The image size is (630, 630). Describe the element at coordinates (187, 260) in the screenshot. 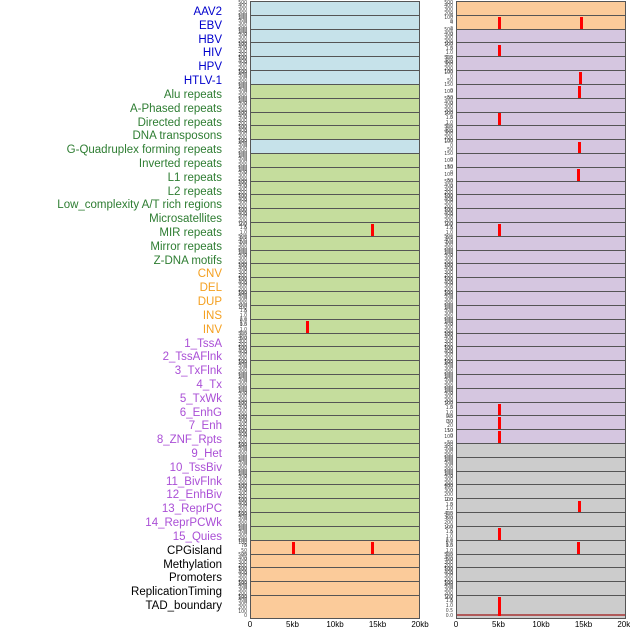

I see `track-label: Z-DNA motifs` at that location.